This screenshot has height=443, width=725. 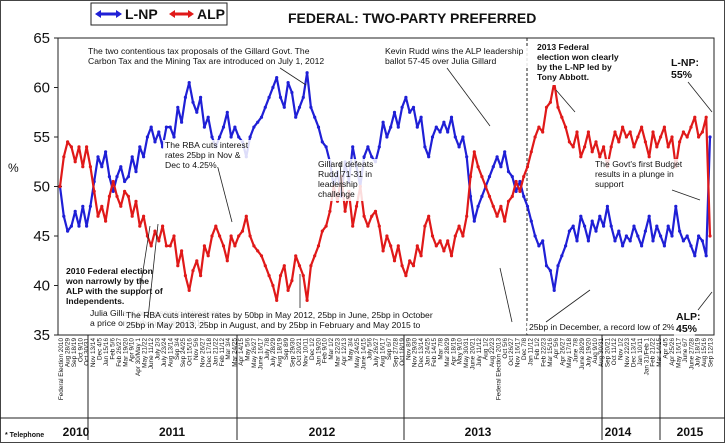 What do you see at coordinates (639, 164) in the screenshot?
I see `annotation-line: The Govt's first Budget` at bounding box center [639, 164].